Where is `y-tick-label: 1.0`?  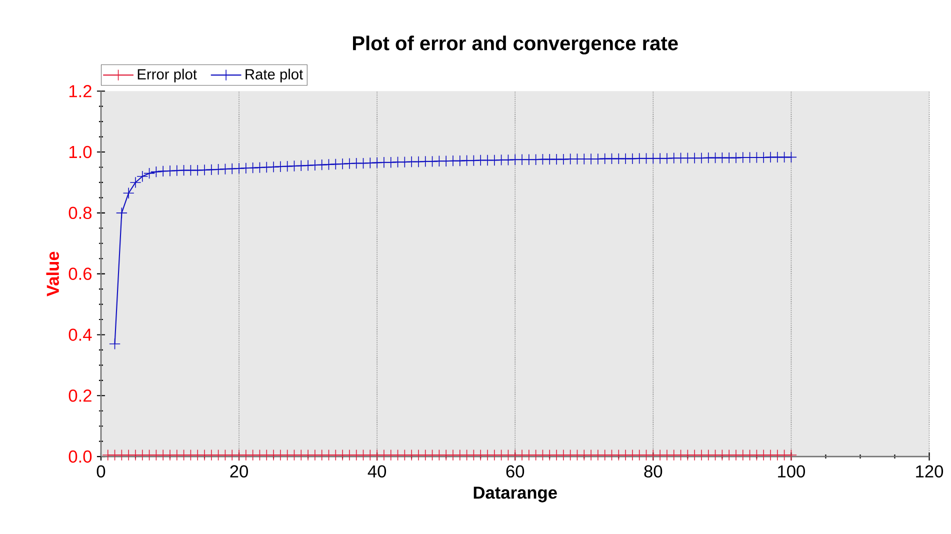
y-tick-label: 1.0 is located at coordinates (80, 152).